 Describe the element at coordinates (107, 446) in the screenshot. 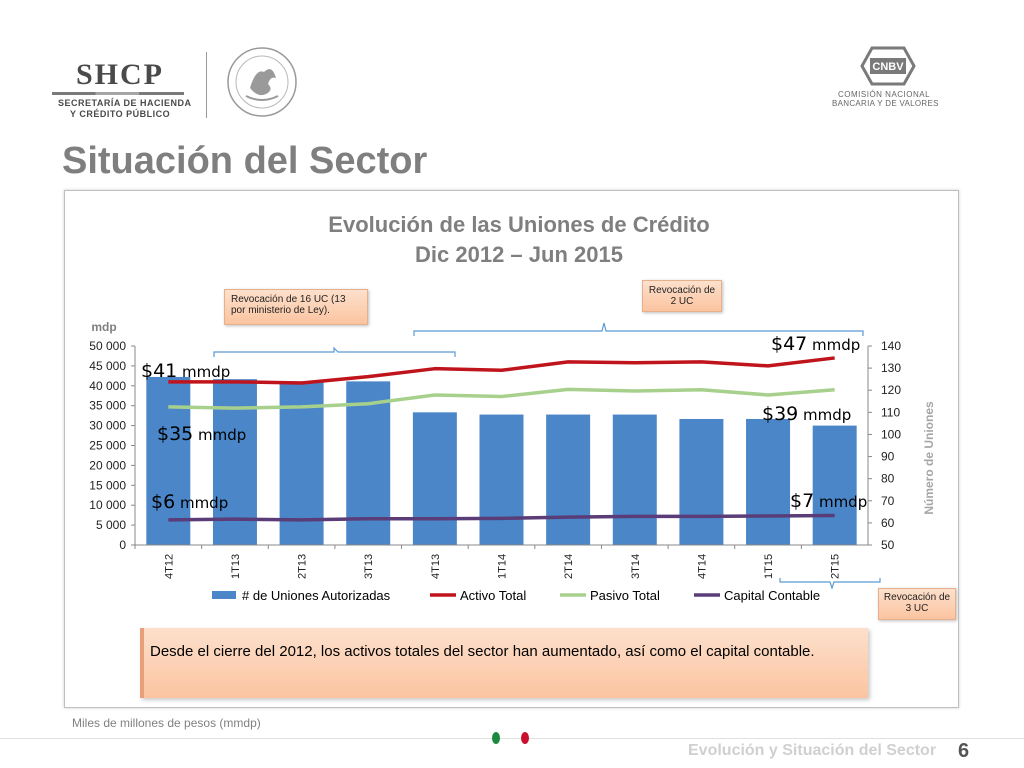

I see `y-left-tick-label: 25 000` at that location.